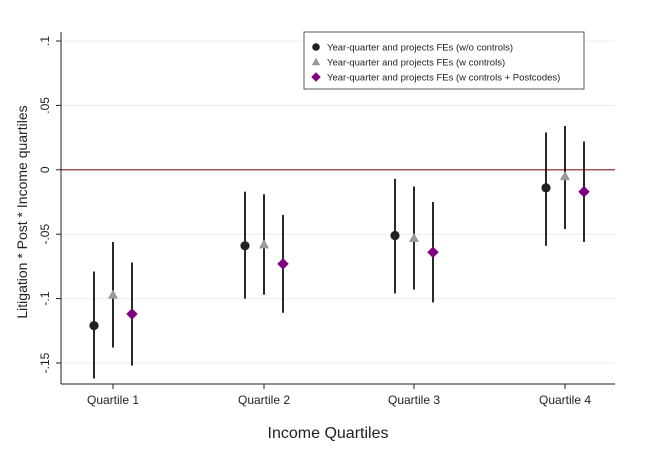 Image resolution: width=653 pixels, height=476 pixels. I want to click on x-axis-title: Income Quartiles, so click(328, 433).